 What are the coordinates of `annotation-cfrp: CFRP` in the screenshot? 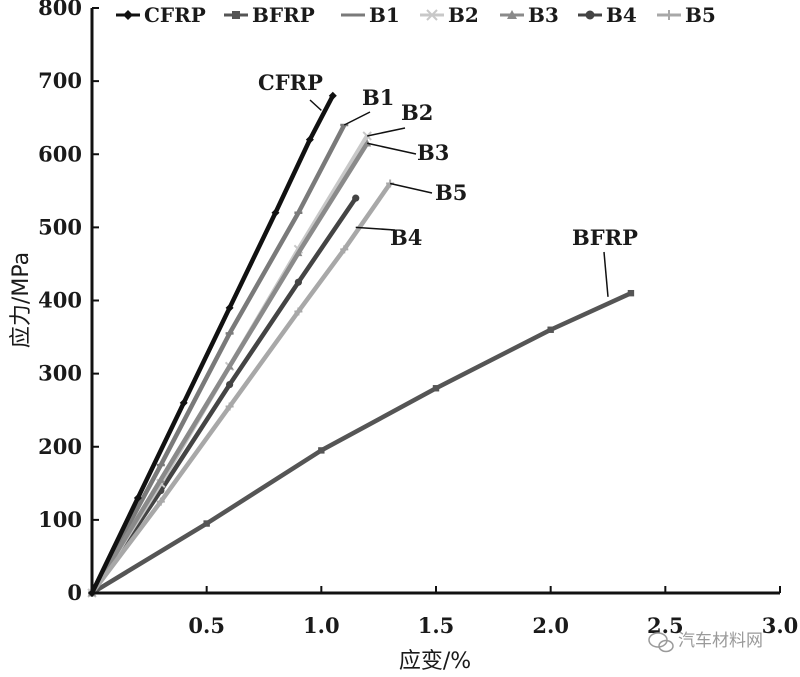 It's located at (290, 90).